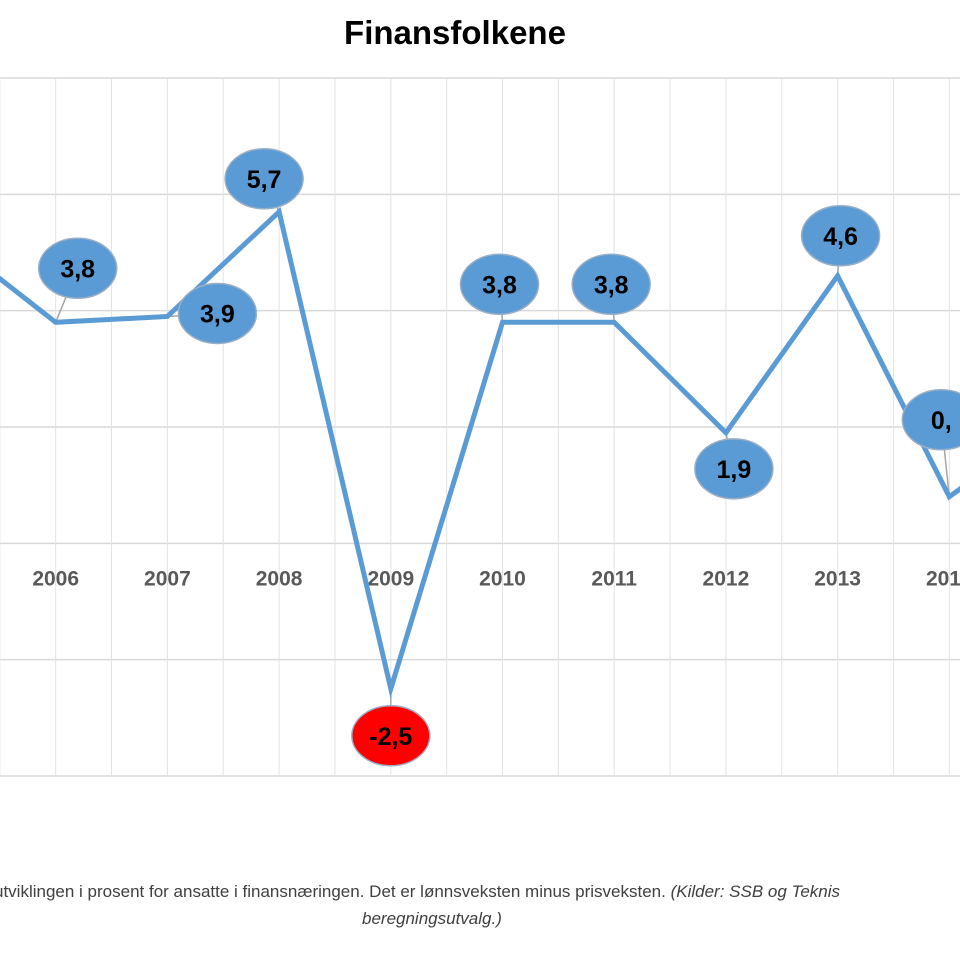 This screenshot has height=960, width=960. I want to click on data-label: 5,7, so click(264, 180).